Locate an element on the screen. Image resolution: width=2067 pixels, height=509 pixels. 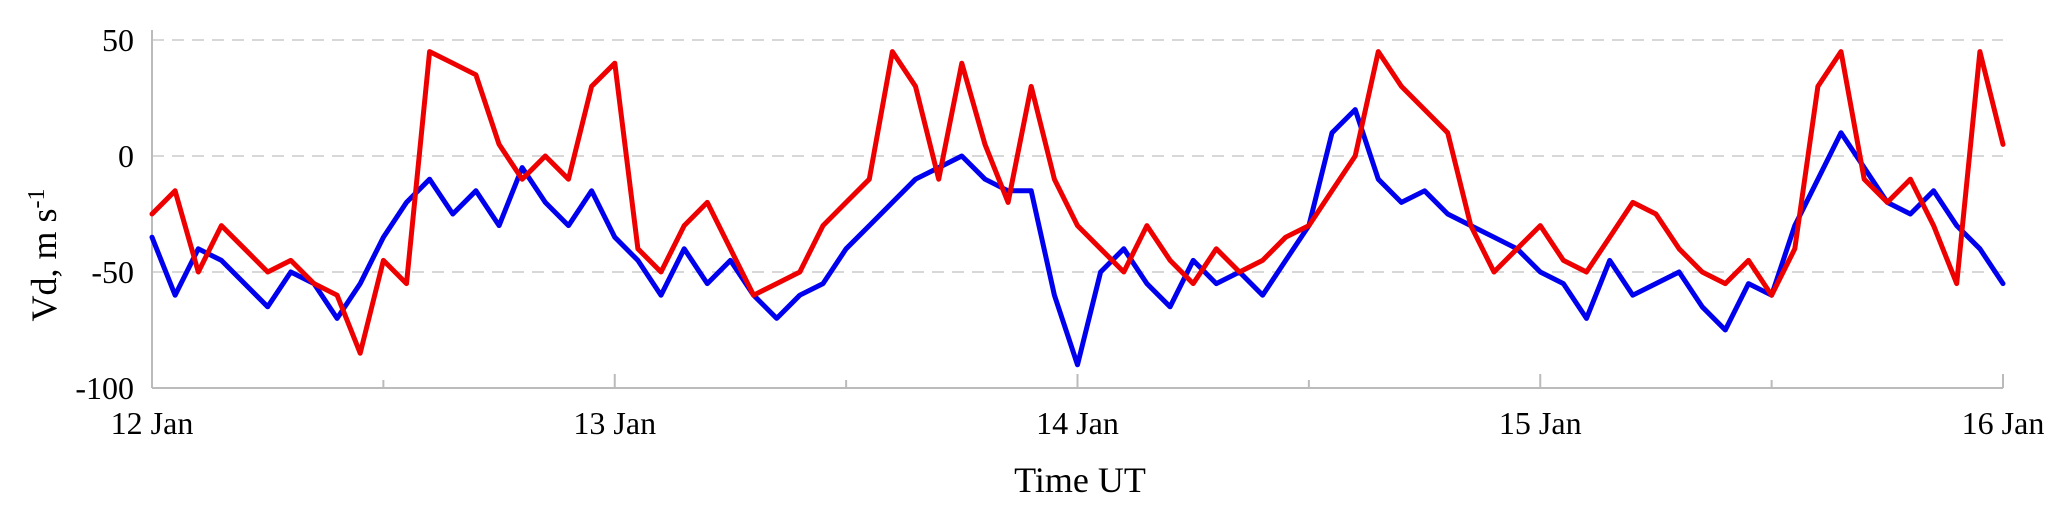
x-tick-label: 16 Jan is located at coordinates (2003, 423).